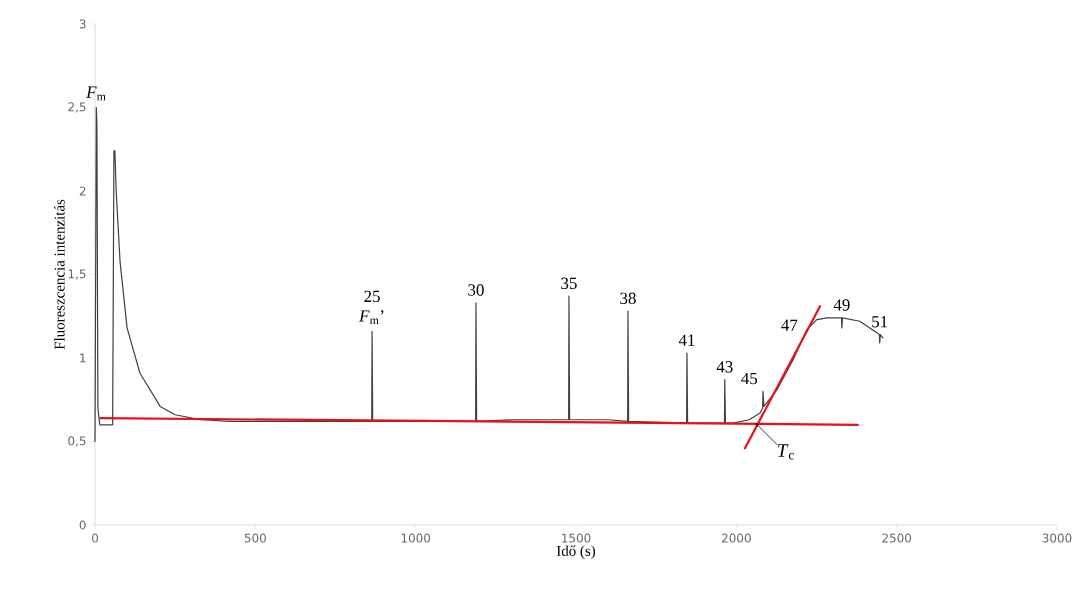 The height and width of the screenshot is (593, 1081). Describe the element at coordinates (736, 538) in the screenshot. I see `x-tick-label: 2000` at that location.